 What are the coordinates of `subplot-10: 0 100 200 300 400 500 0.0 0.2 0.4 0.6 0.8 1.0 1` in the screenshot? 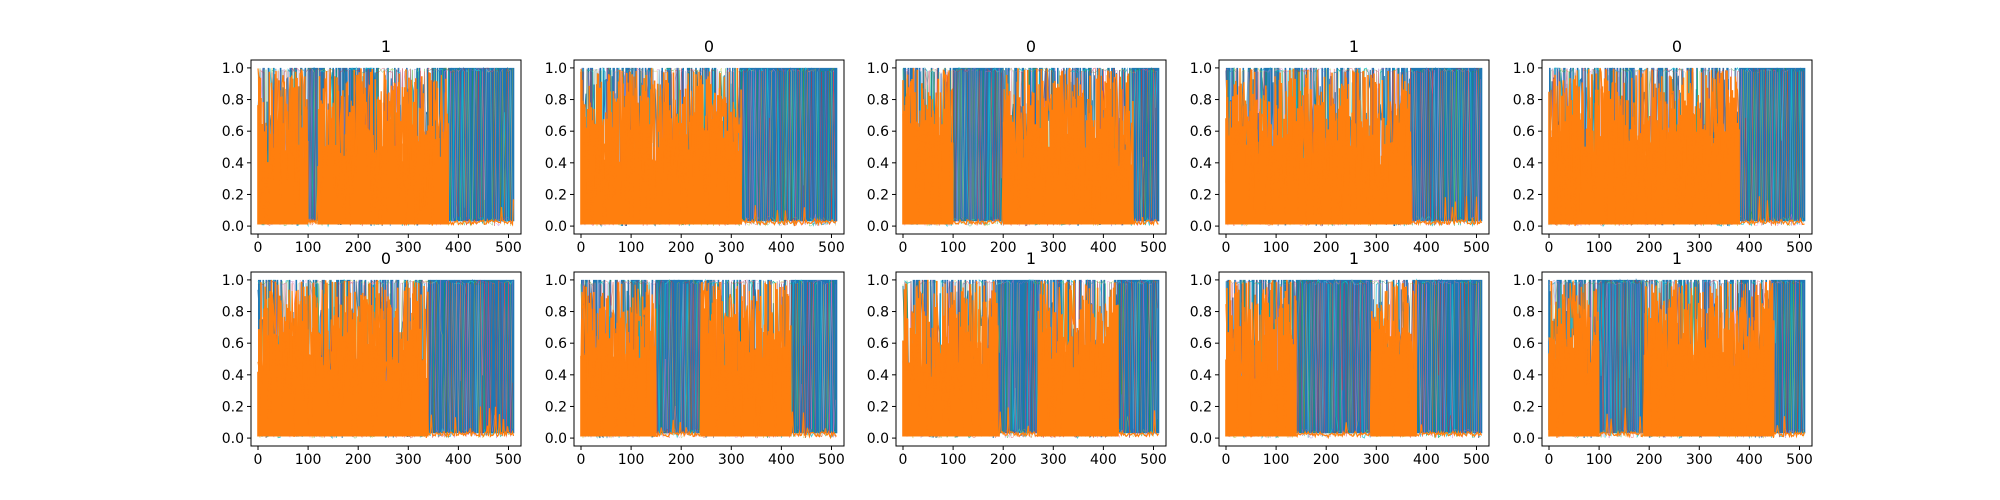 It's located at (1663, 358).